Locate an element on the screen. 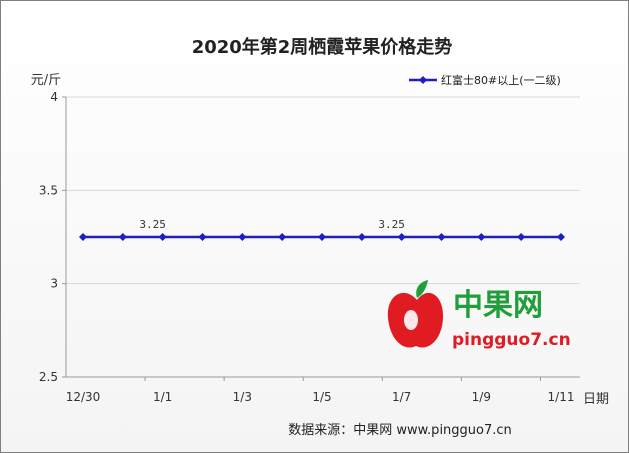 This screenshot has width=629, height=453. x-tick-label: 1/7 is located at coordinates (401, 397).